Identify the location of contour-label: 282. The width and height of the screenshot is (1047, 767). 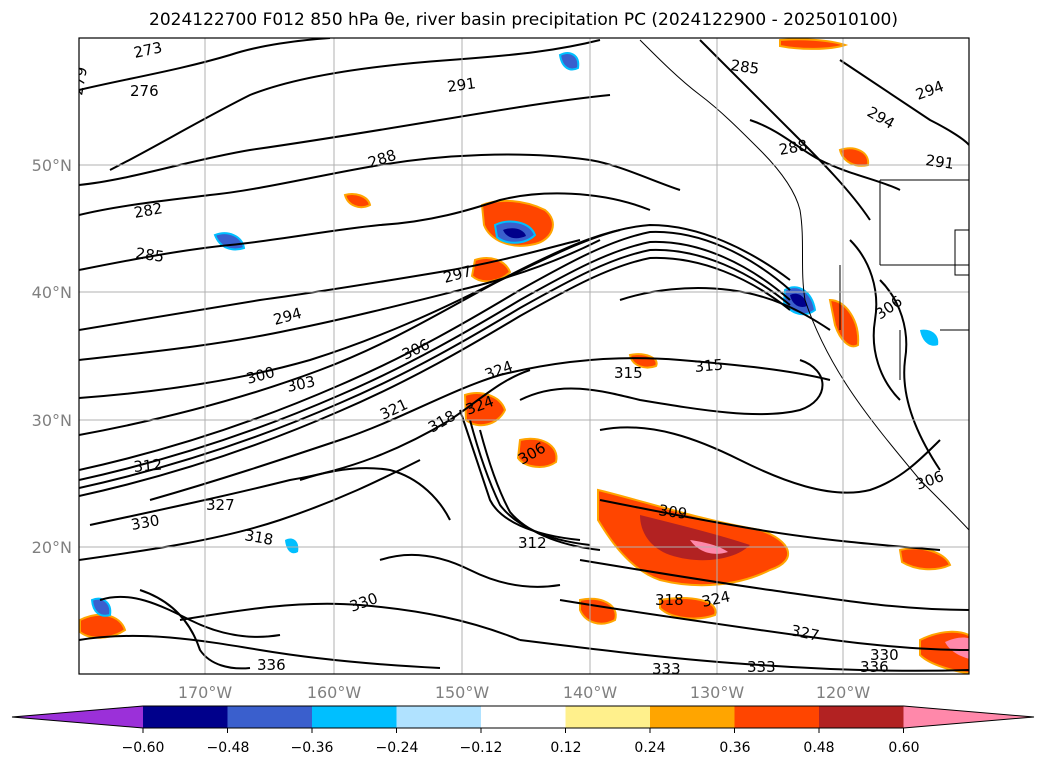
(148, 210).